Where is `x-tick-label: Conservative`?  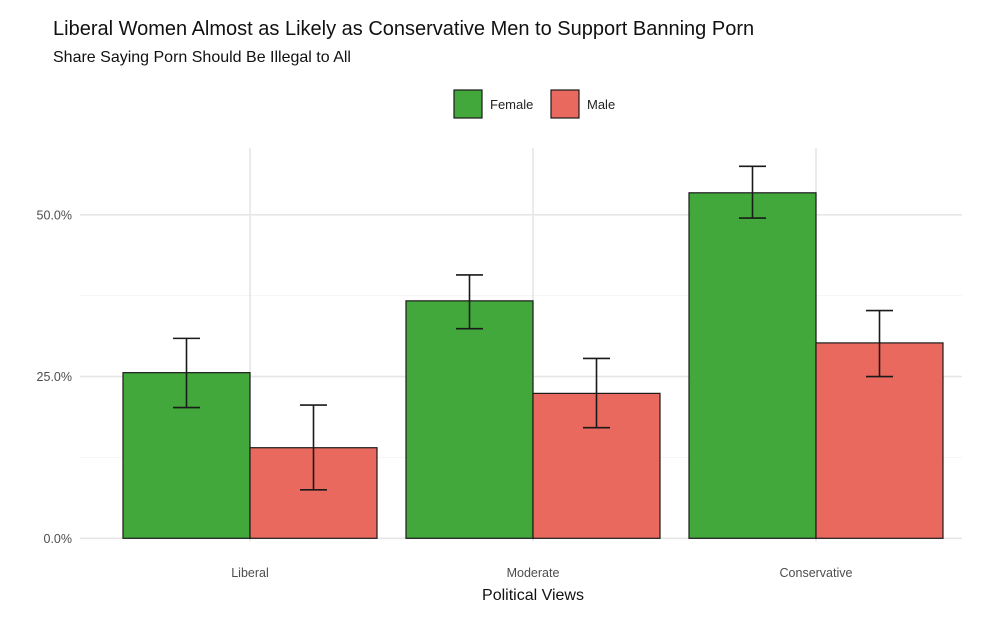 x-tick-label: Conservative is located at coordinates (816, 573).